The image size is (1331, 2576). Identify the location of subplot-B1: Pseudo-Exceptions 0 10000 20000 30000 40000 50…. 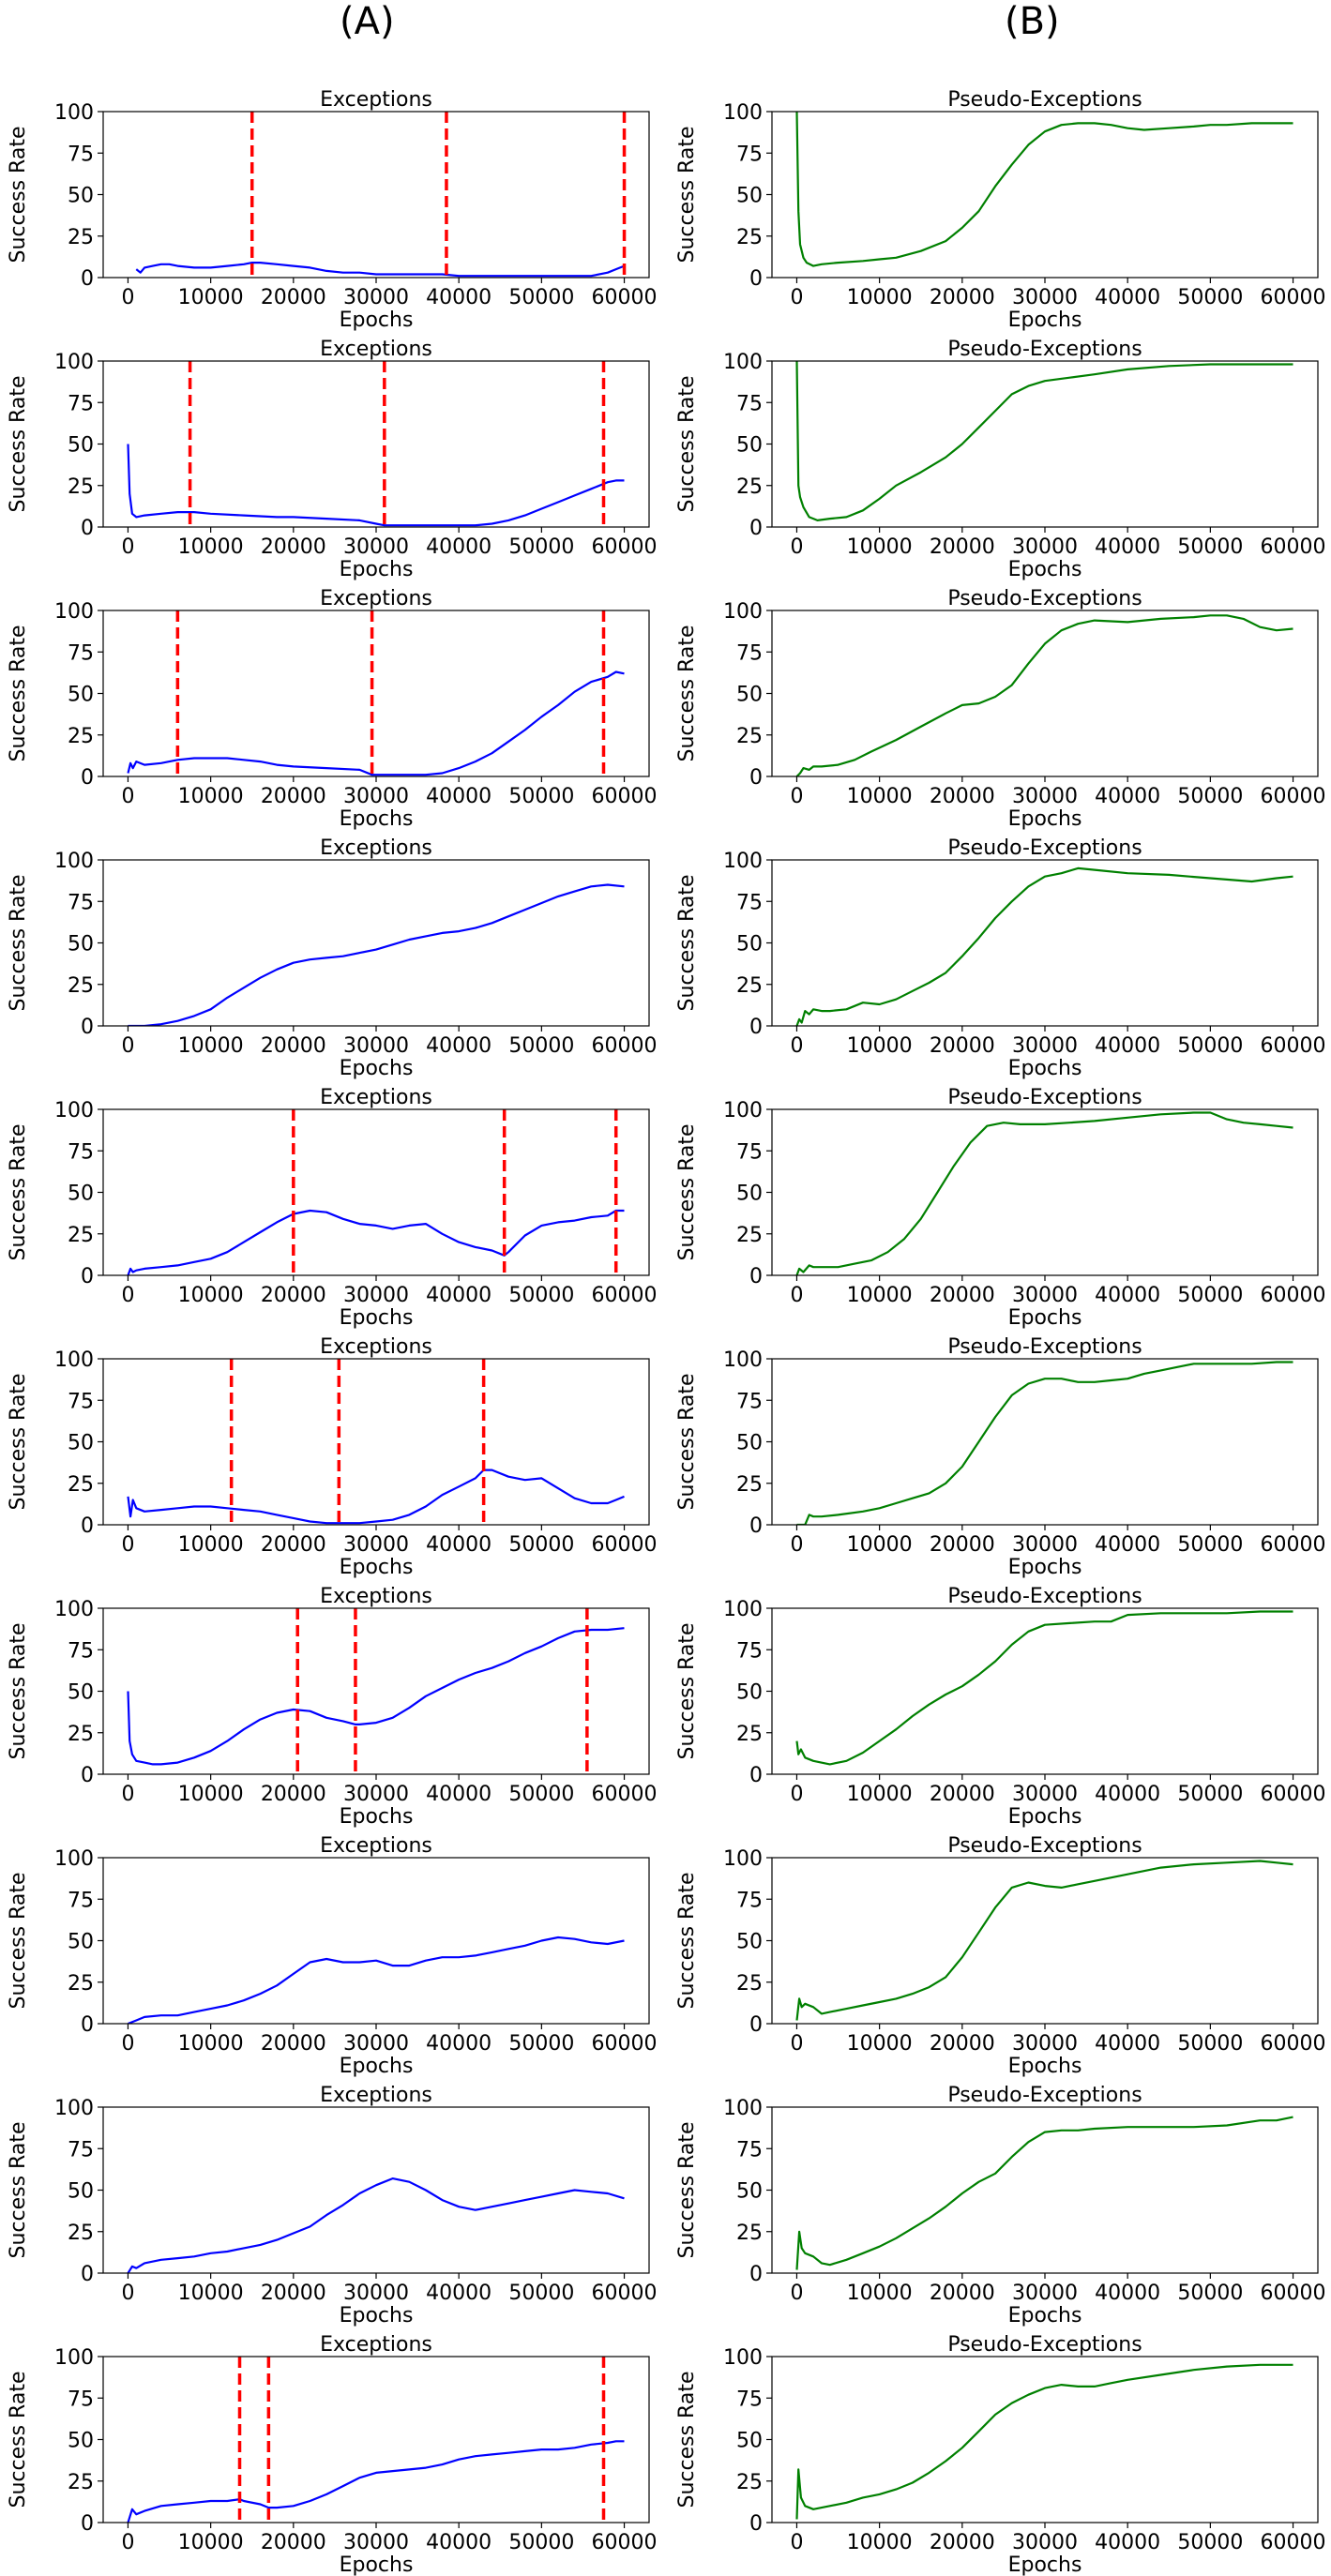
(1001, 210).